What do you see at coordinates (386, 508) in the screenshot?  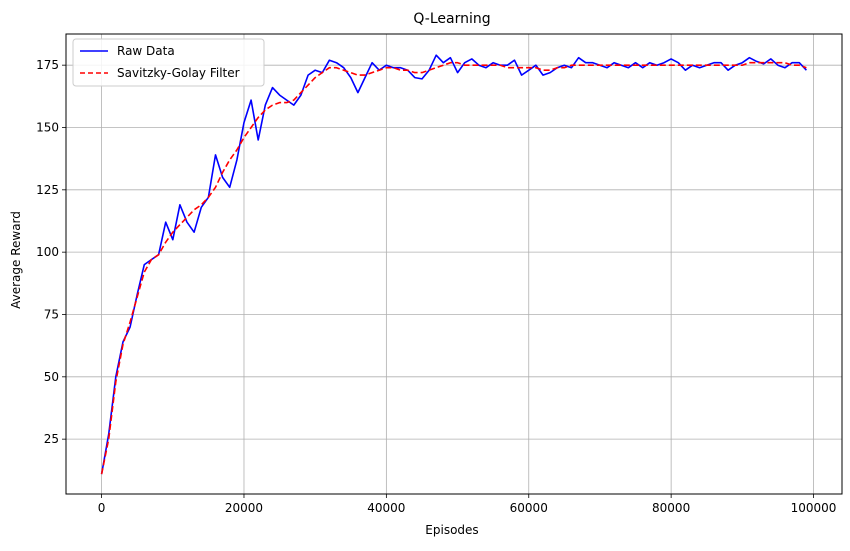 I see `x-tick-label: 40000` at bounding box center [386, 508].